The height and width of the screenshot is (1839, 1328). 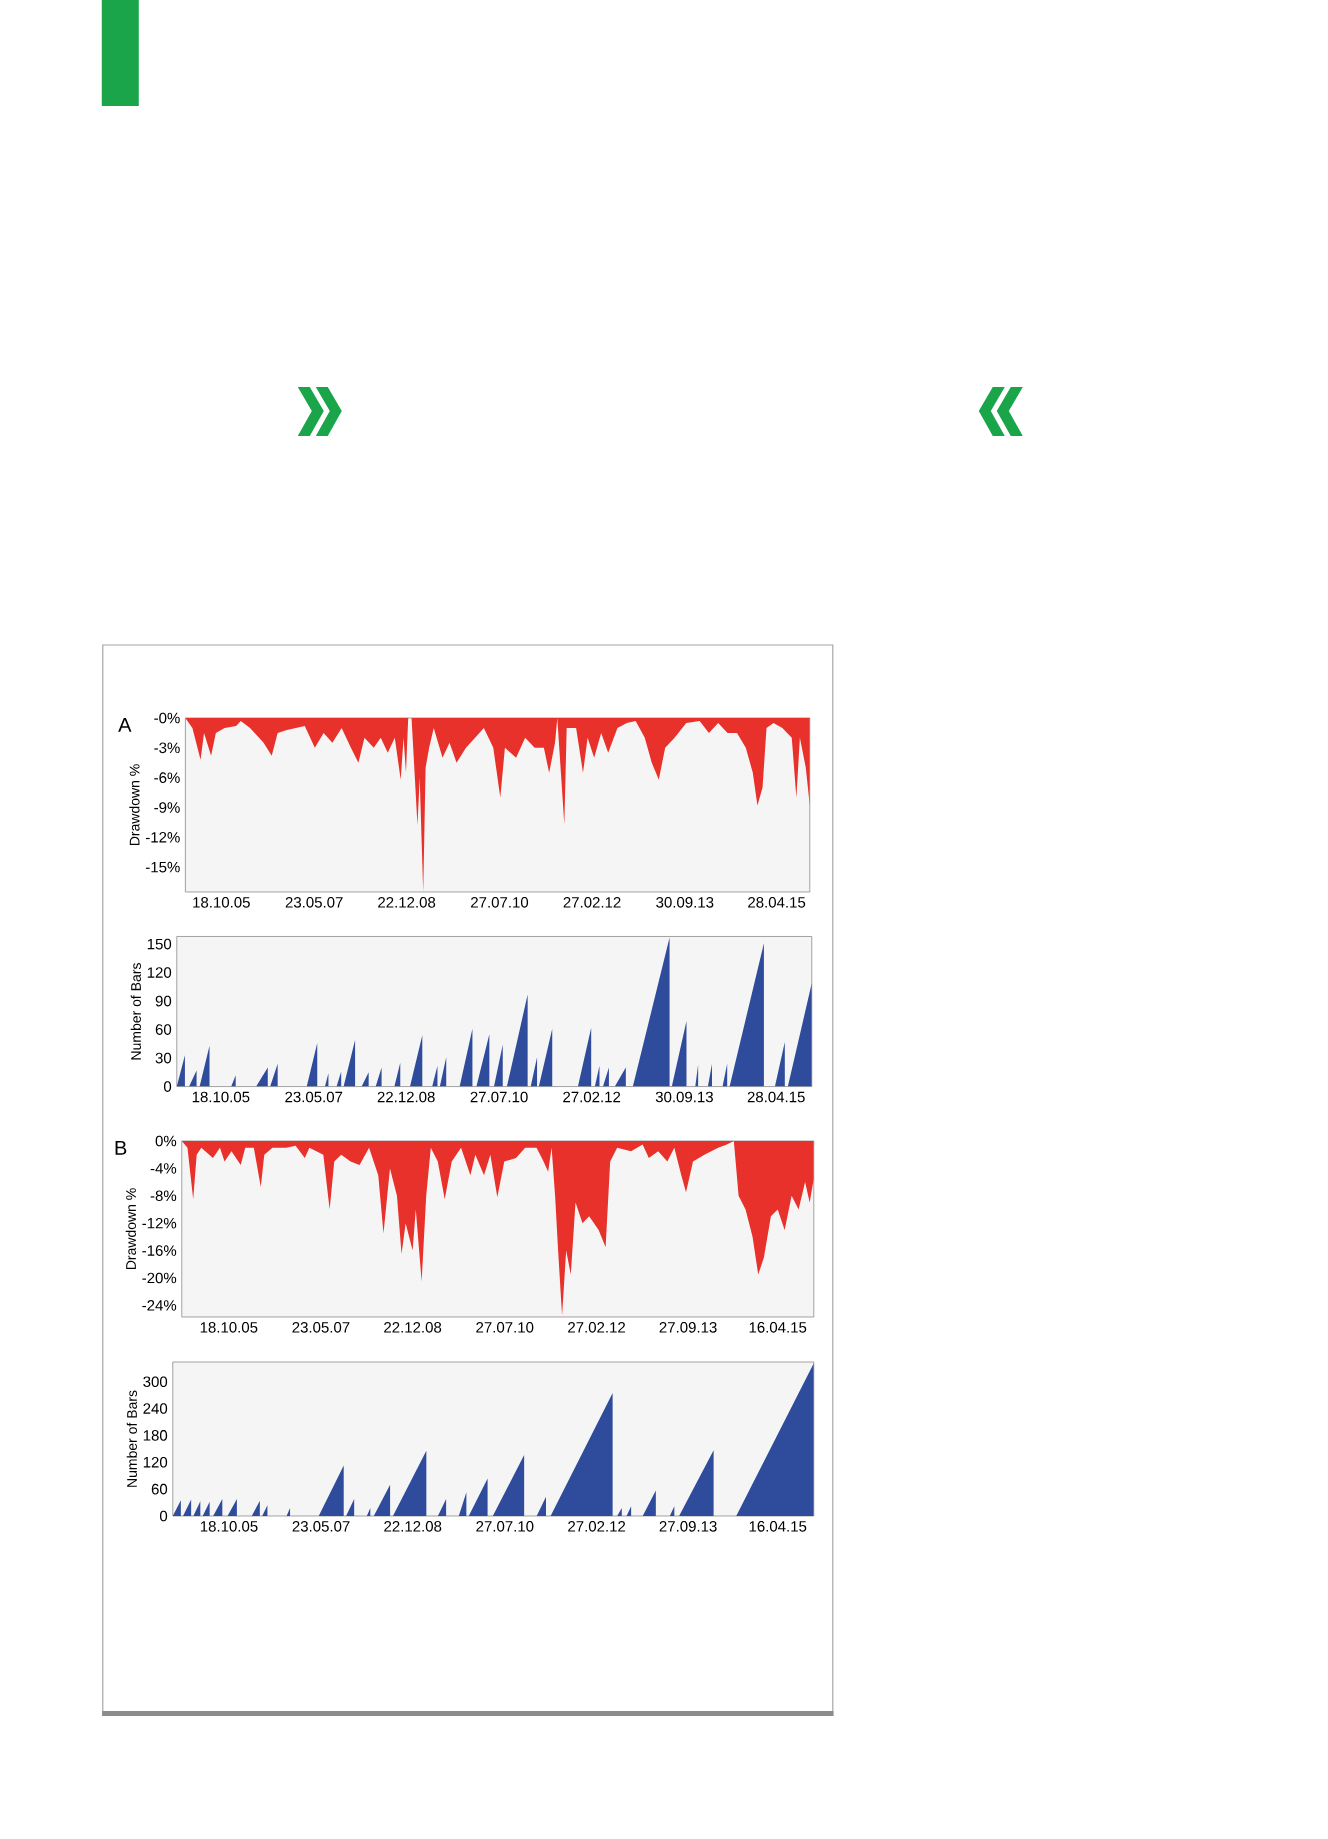 What do you see at coordinates (167, 777) in the screenshot?
I see `y-tick-label: -6%` at bounding box center [167, 777].